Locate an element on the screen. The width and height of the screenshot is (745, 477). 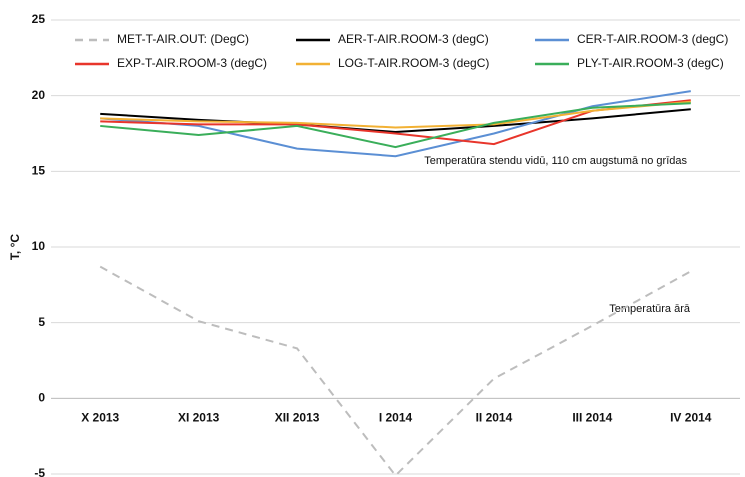
y-tick-label: -5 is located at coordinates (39, 471).